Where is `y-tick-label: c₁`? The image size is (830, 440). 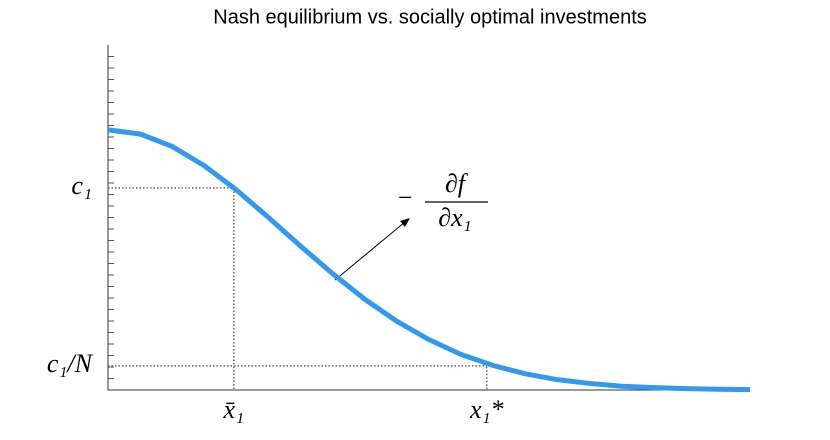 y-tick-label: c₁ is located at coordinates (81, 185).